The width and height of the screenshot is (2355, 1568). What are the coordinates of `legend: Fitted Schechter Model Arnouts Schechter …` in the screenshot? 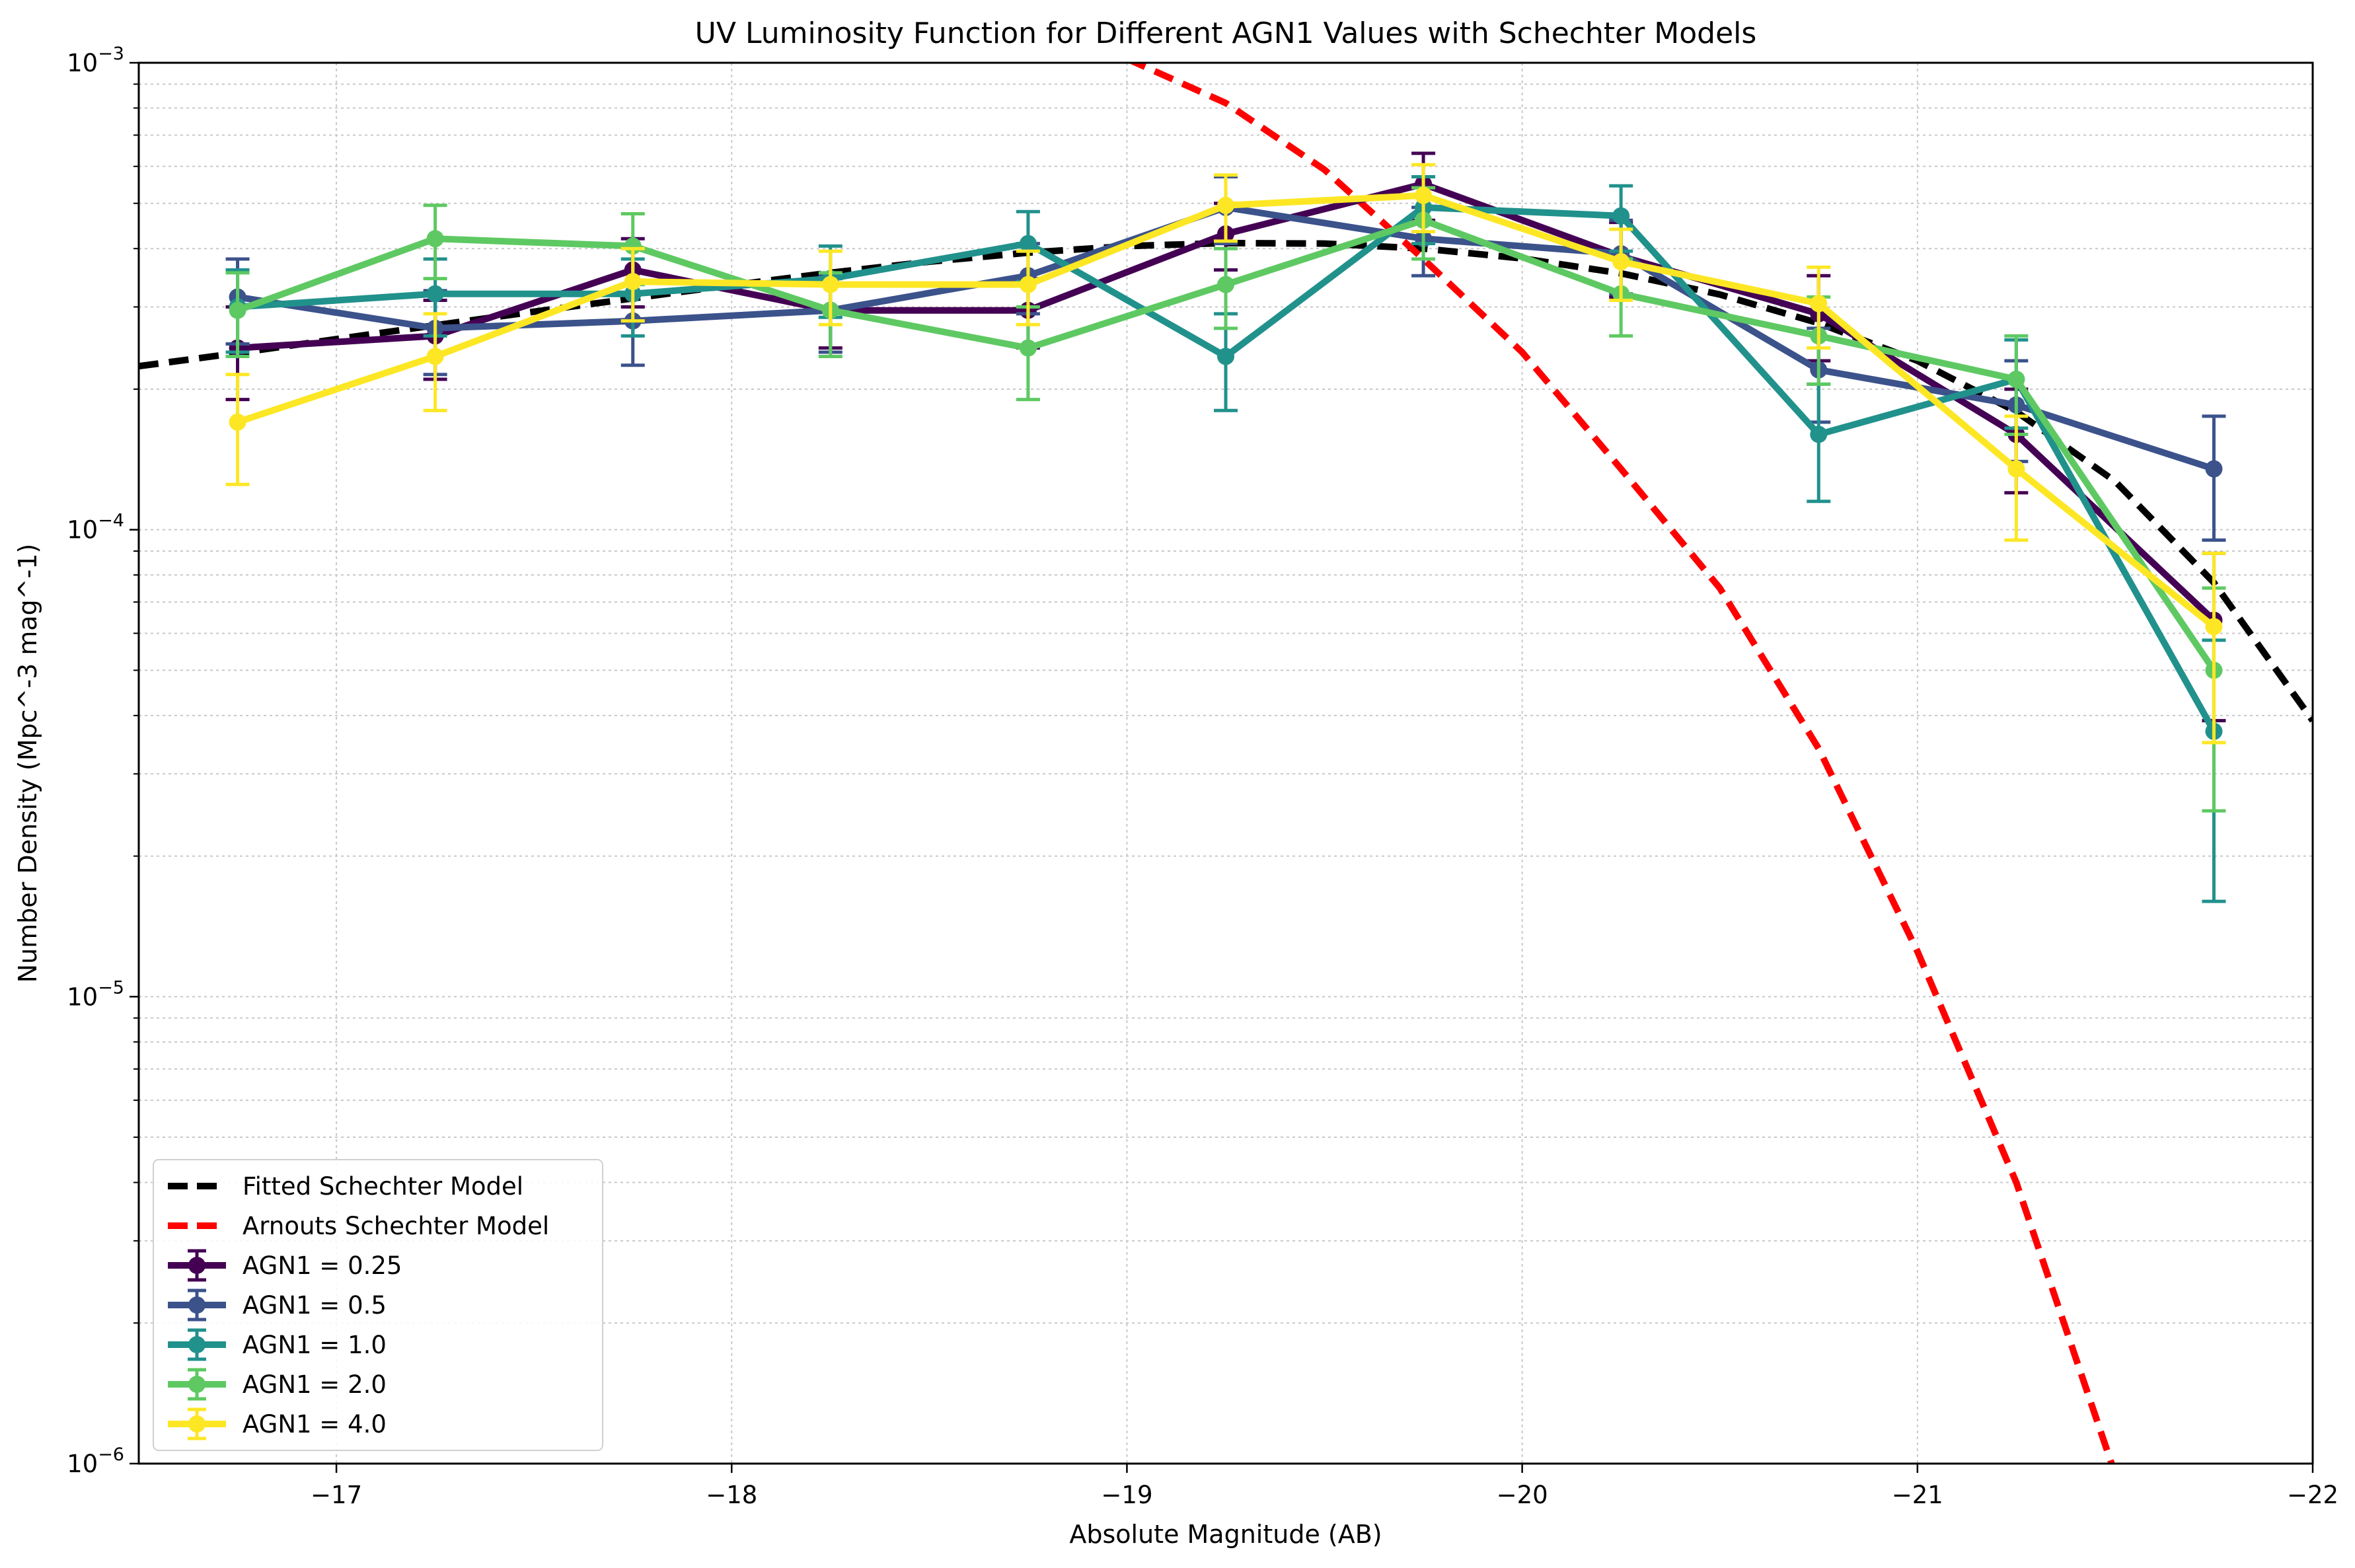 It's located at (378, 1305).